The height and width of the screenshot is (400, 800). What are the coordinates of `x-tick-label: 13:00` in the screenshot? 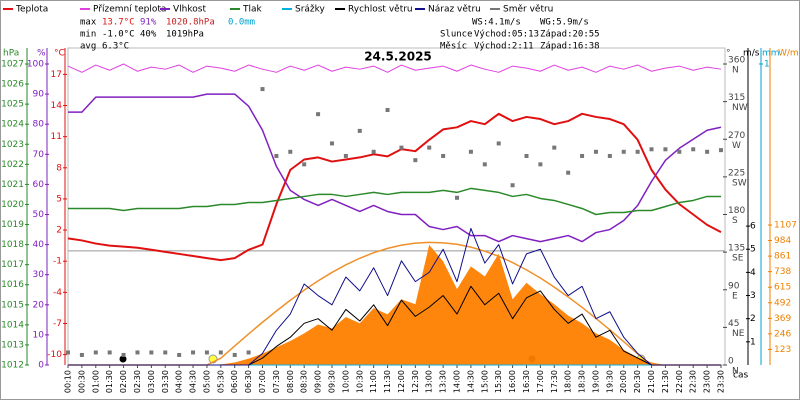 It's located at (429, 381).